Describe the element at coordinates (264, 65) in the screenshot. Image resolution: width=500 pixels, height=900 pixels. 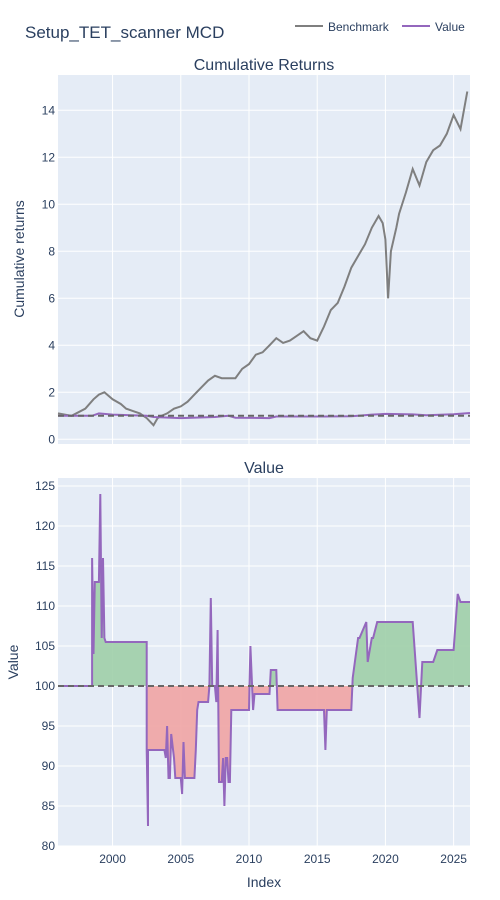
I see `top-subplot-title: Cumulative Returns` at that location.